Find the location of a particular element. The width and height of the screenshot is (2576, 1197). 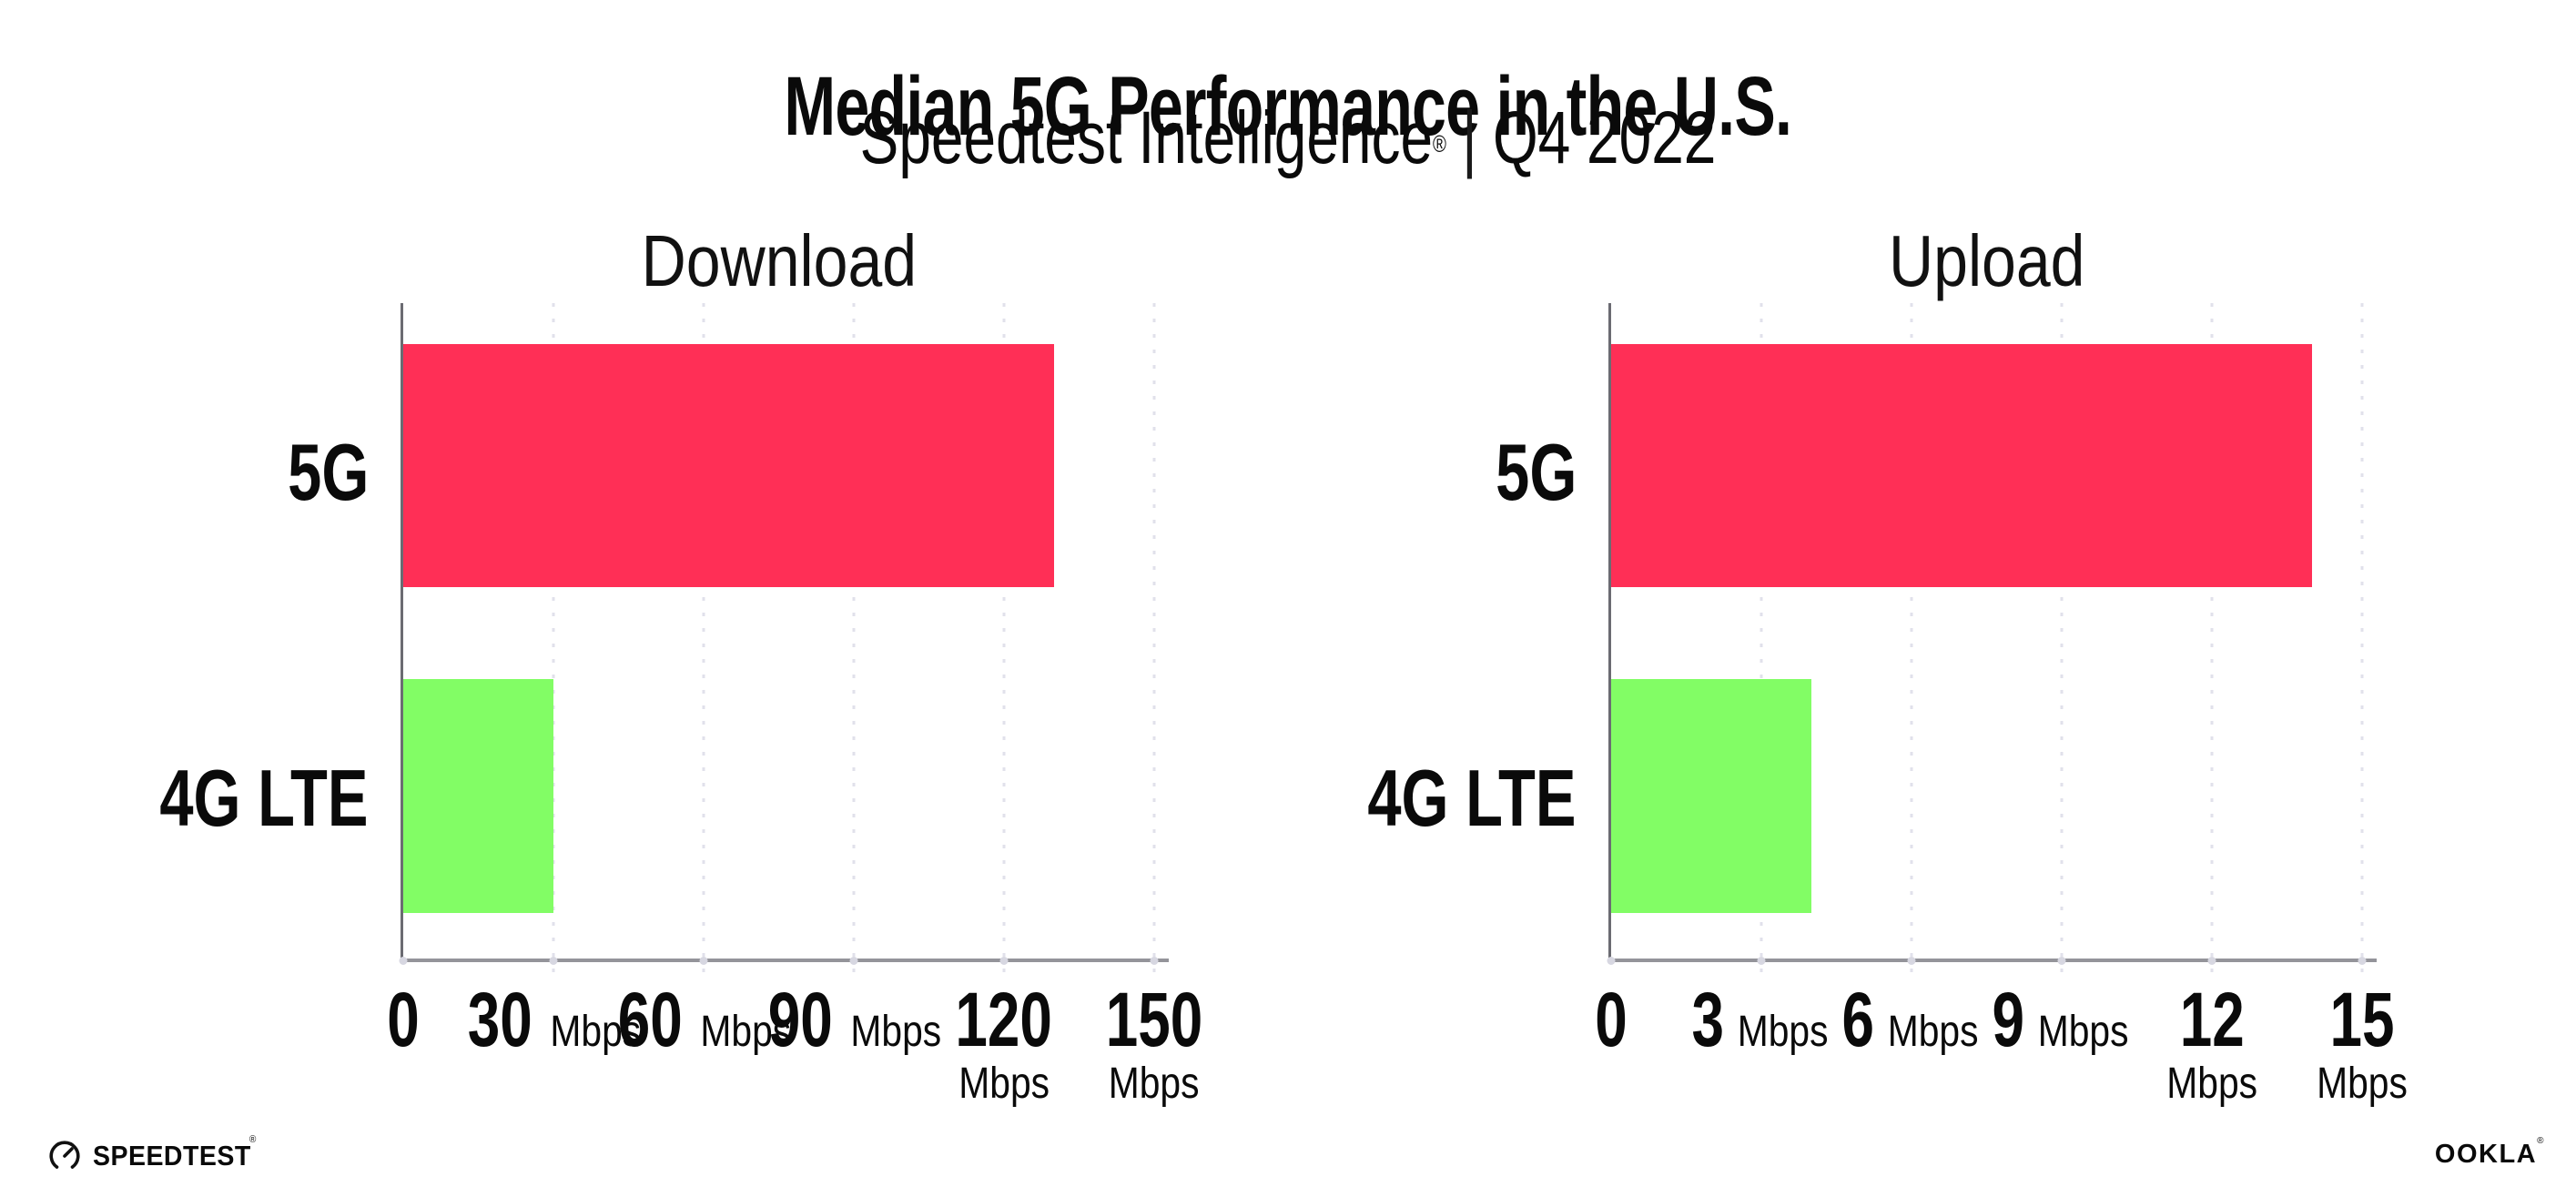

speedtest-registered-mark: ® is located at coordinates (252, 1140).